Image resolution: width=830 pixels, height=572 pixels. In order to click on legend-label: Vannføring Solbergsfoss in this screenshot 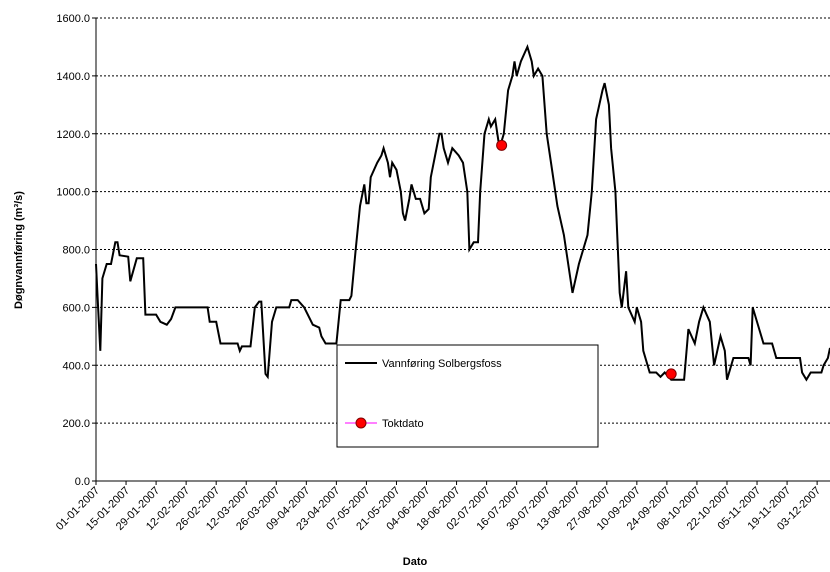, I will do `click(442, 364)`.